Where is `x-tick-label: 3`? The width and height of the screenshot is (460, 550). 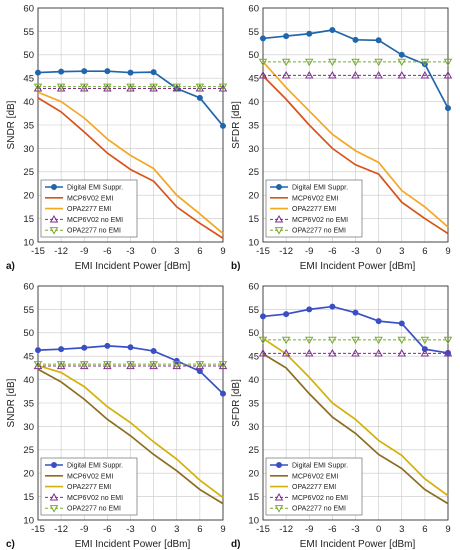
x-tick-label: 3 is located at coordinates (401, 529).